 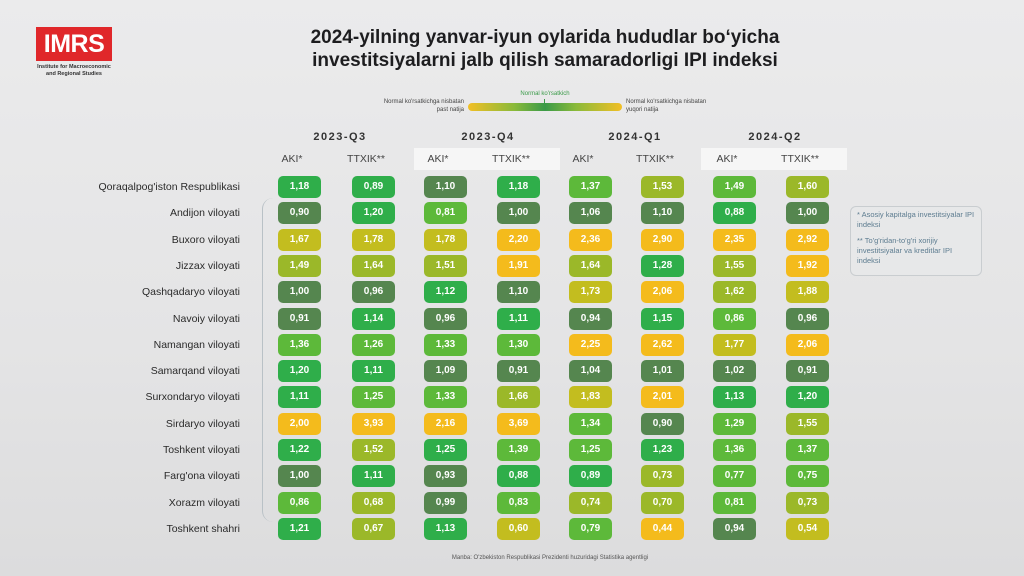 I want to click on value-cell: 0,73, so click(x=662, y=476).